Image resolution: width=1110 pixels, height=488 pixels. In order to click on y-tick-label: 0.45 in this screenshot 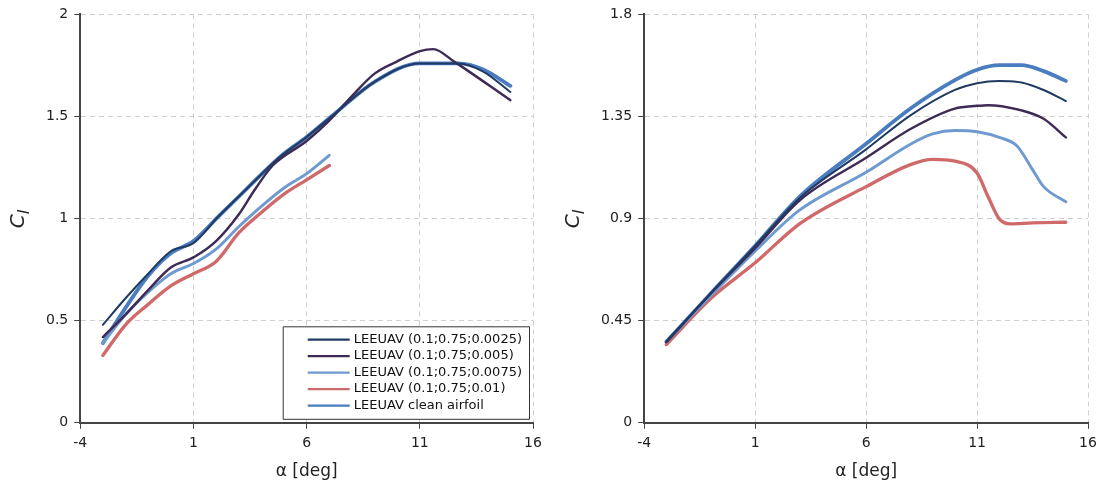, I will do `click(617, 319)`.